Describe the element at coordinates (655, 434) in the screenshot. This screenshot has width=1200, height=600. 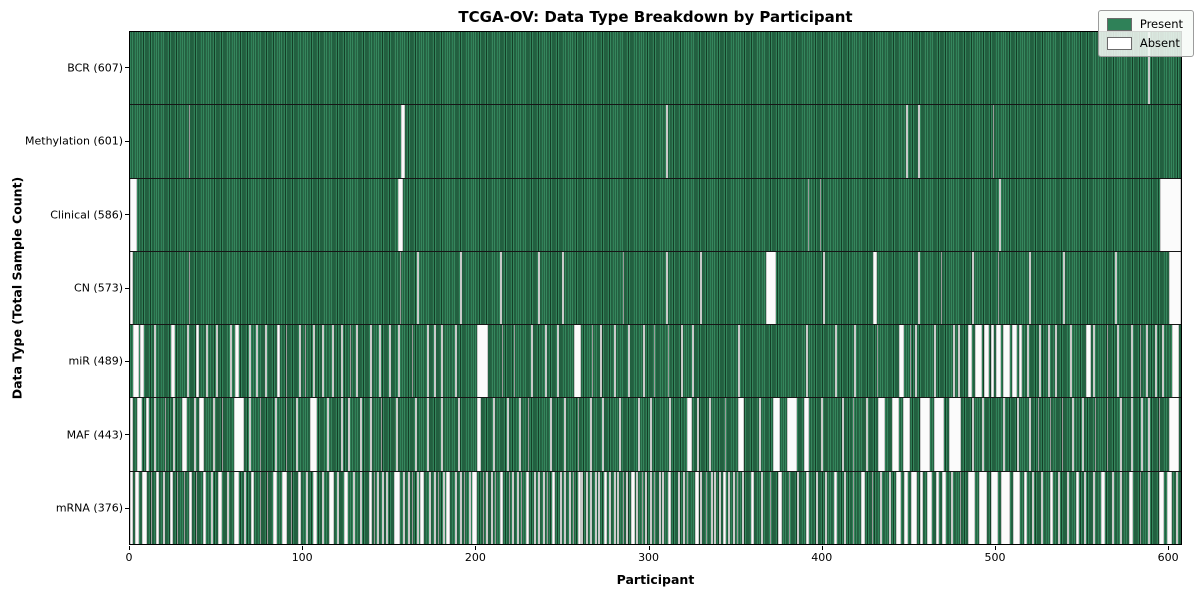
I see `heatmap-row-maf` at that location.